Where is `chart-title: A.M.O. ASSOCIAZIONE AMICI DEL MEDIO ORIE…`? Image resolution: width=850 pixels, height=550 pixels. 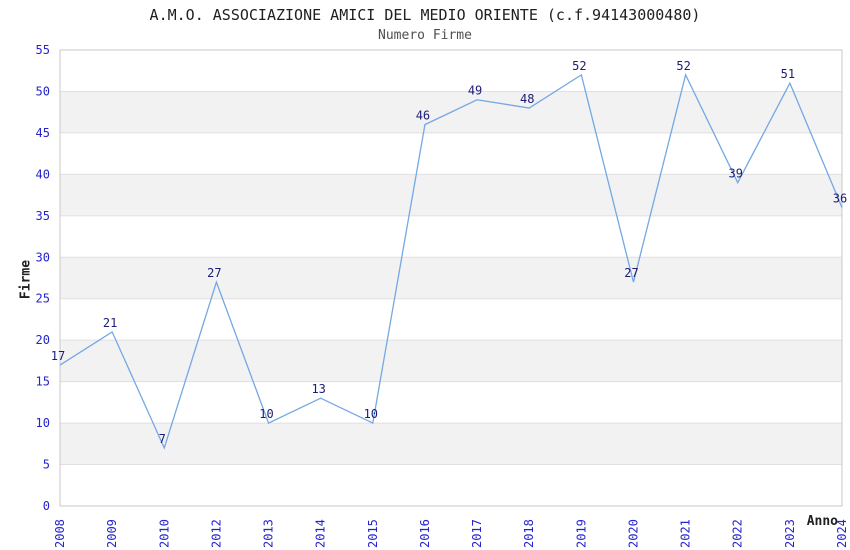 chart-title: A.M.O. ASSOCIAZIONE AMICI DEL MEDIO ORIE… is located at coordinates (425, 15).